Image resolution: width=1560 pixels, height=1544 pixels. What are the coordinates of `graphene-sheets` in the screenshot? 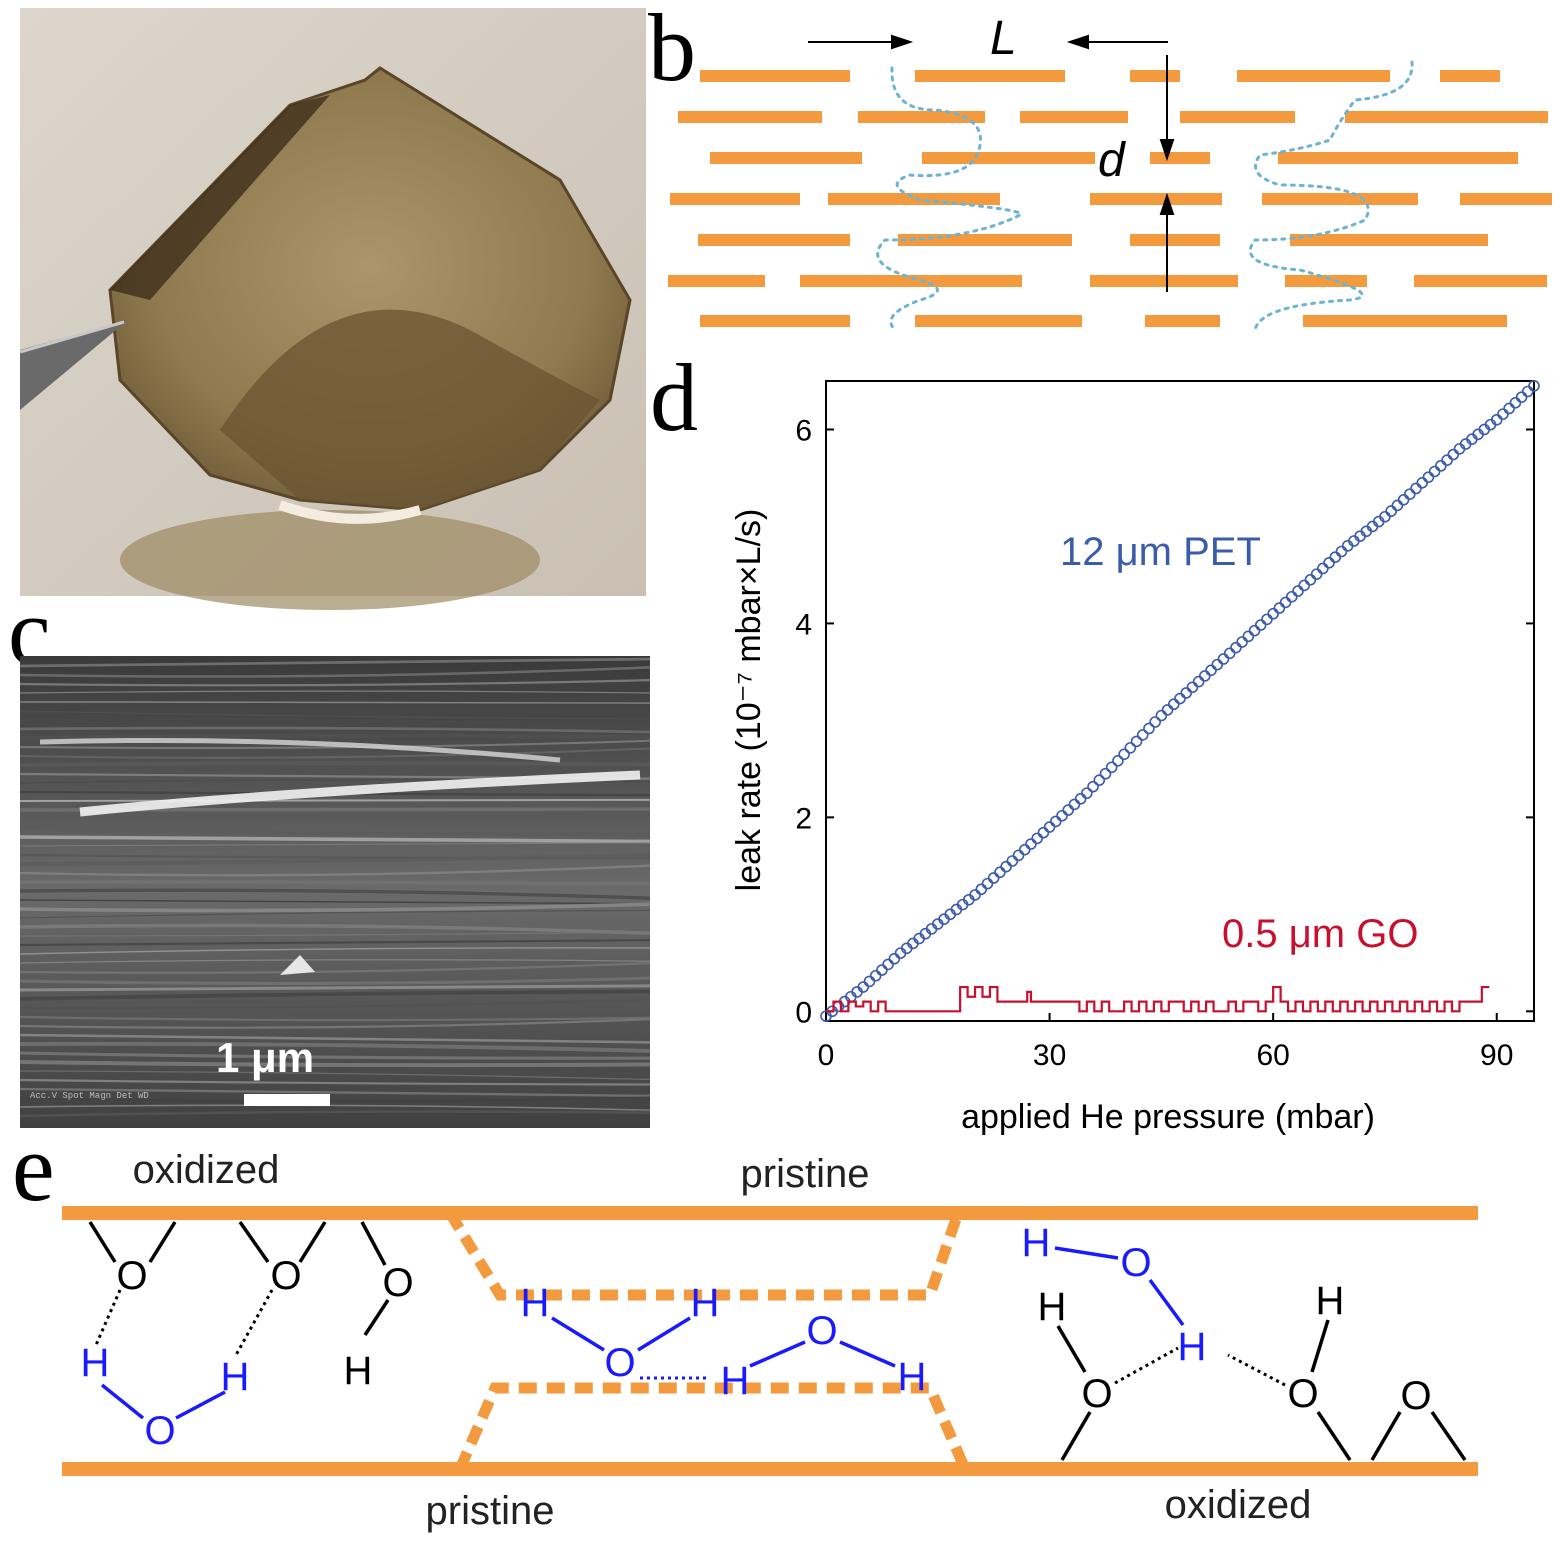 It's located at (1110, 198).